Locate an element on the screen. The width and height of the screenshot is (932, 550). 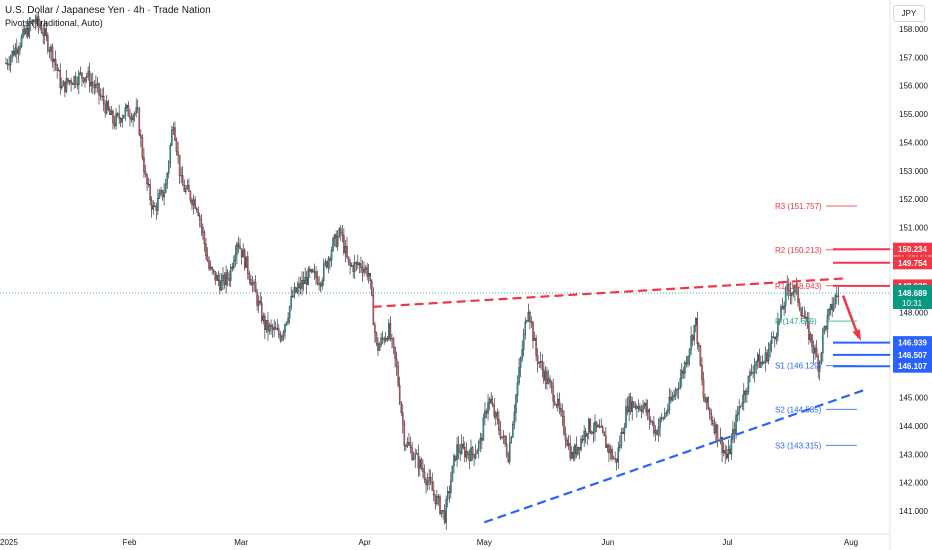
y-tick-label: 145.000 is located at coordinates (913, 398).